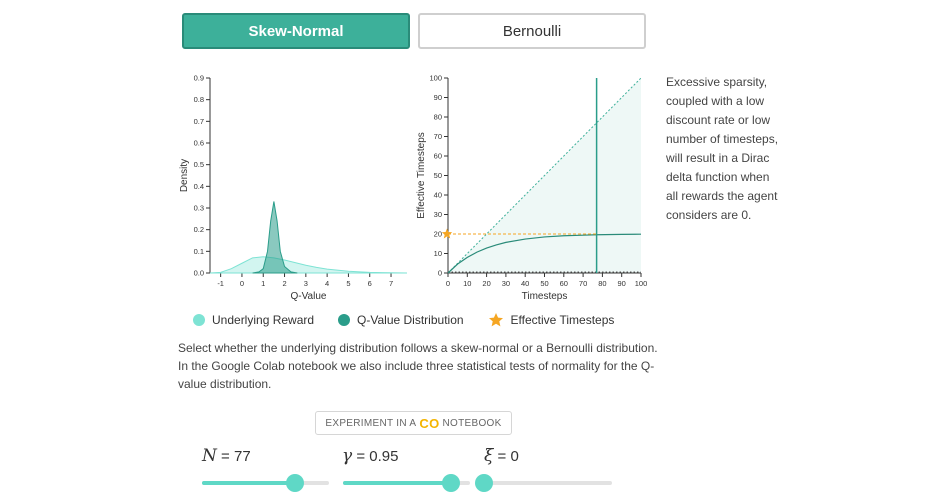 Image resolution: width=951 pixels, height=502 pixels. What do you see at coordinates (622, 283) in the screenshot?
I see `x-tick-label: 90` at bounding box center [622, 283].